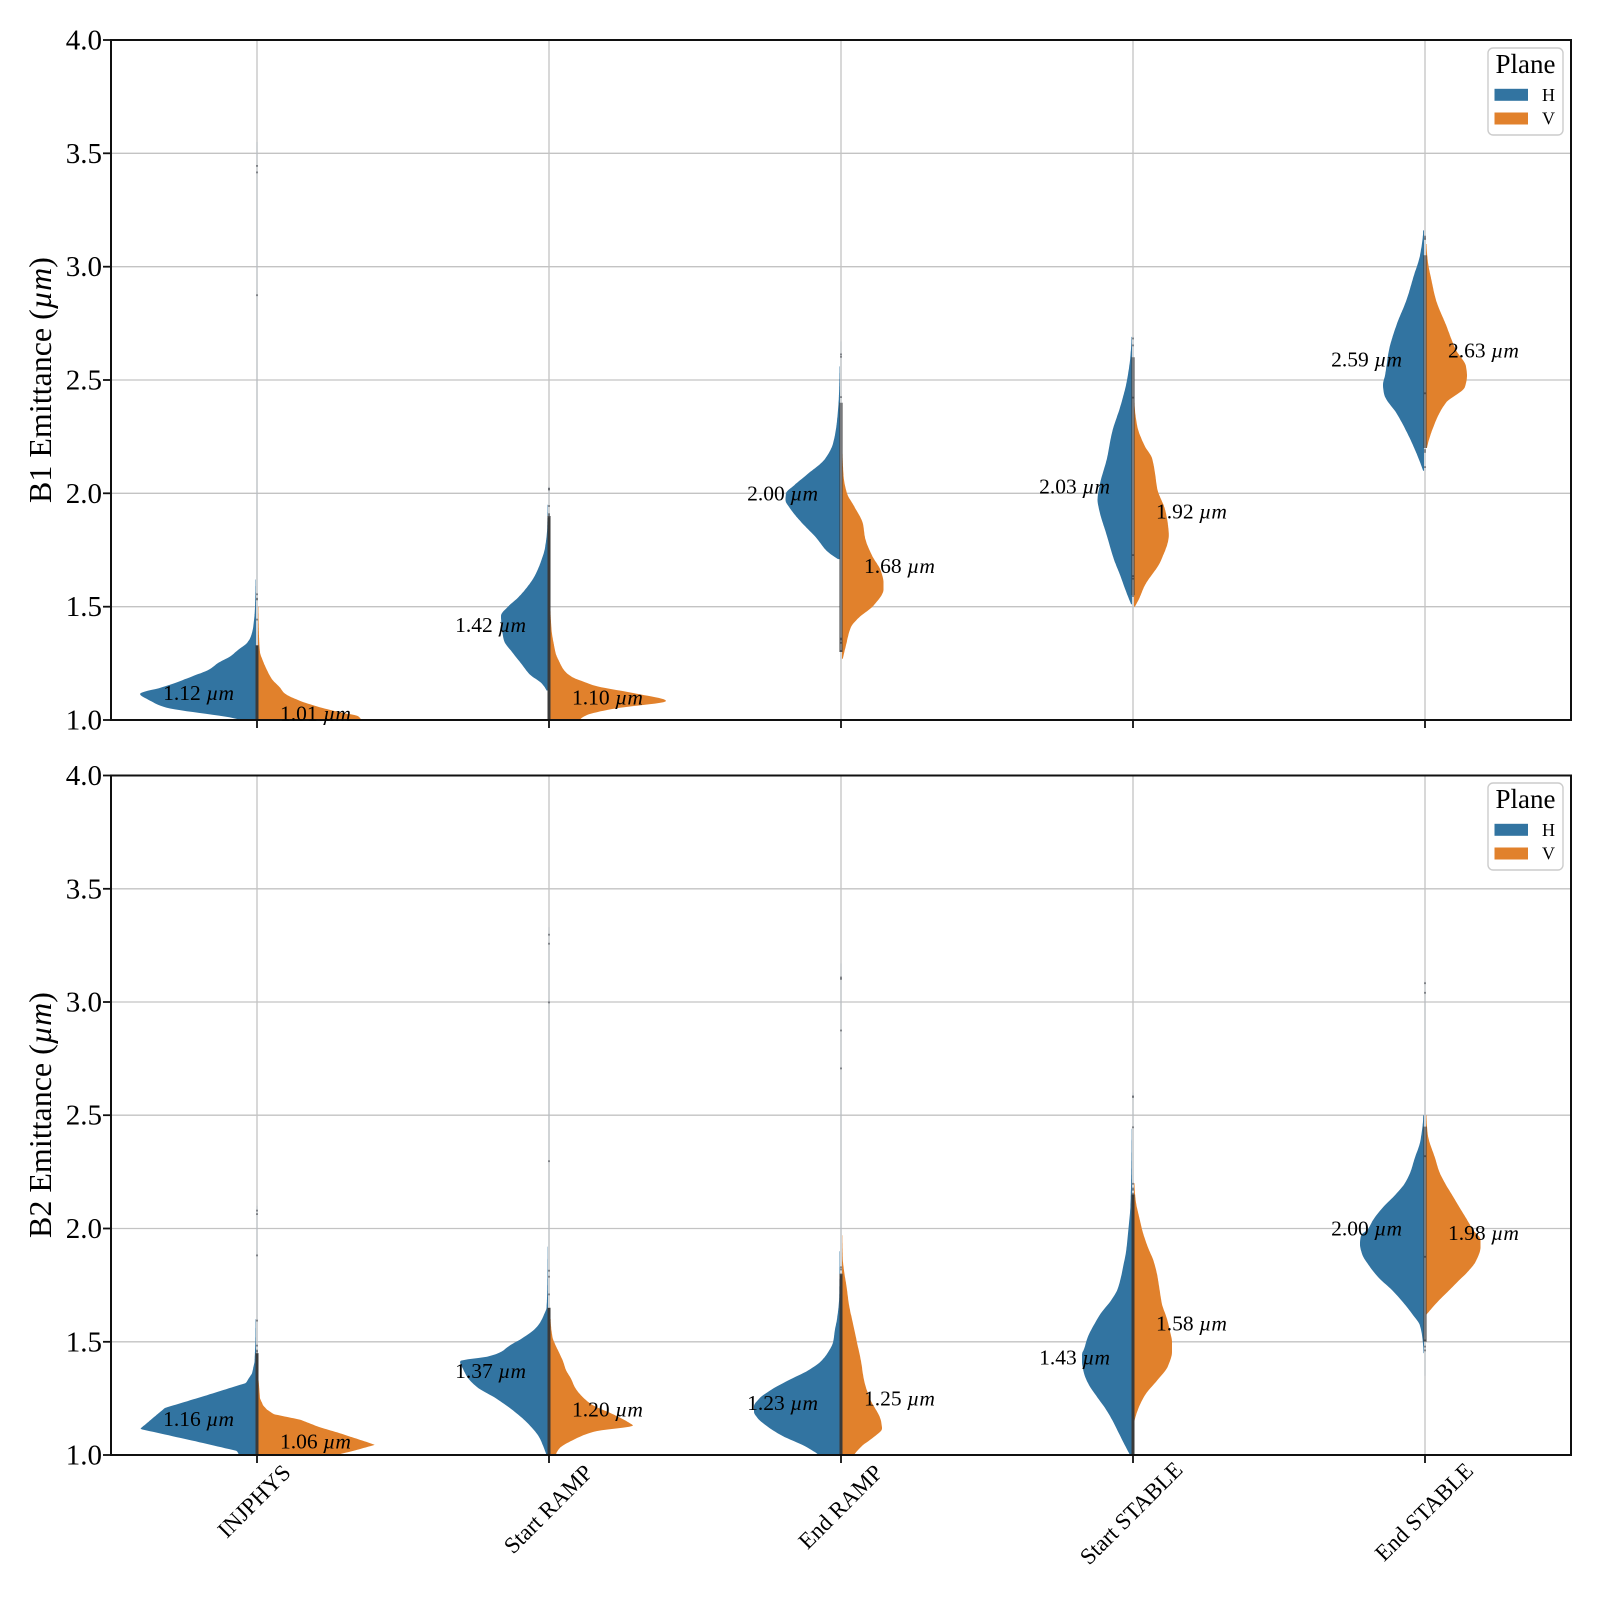 The height and width of the screenshot is (1600, 1600). Describe the element at coordinates (1191, 1324) in the screenshot. I see `svg-text: 1.58 µm` at that location.